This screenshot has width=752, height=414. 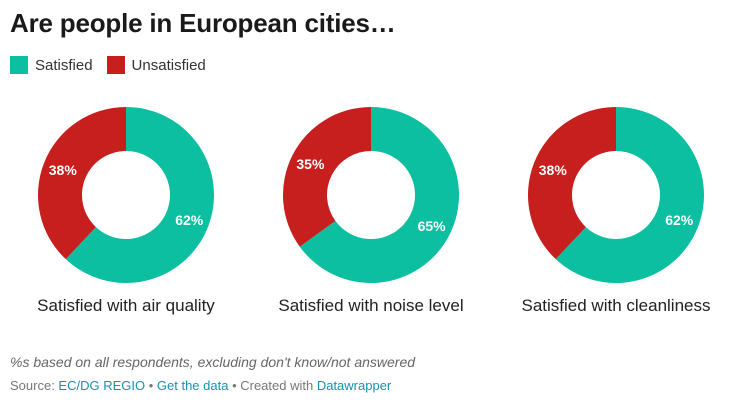 What do you see at coordinates (64, 65) in the screenshot?
I see `legend-label-satisfied: Satisfied` at bounding box center [64, 65].